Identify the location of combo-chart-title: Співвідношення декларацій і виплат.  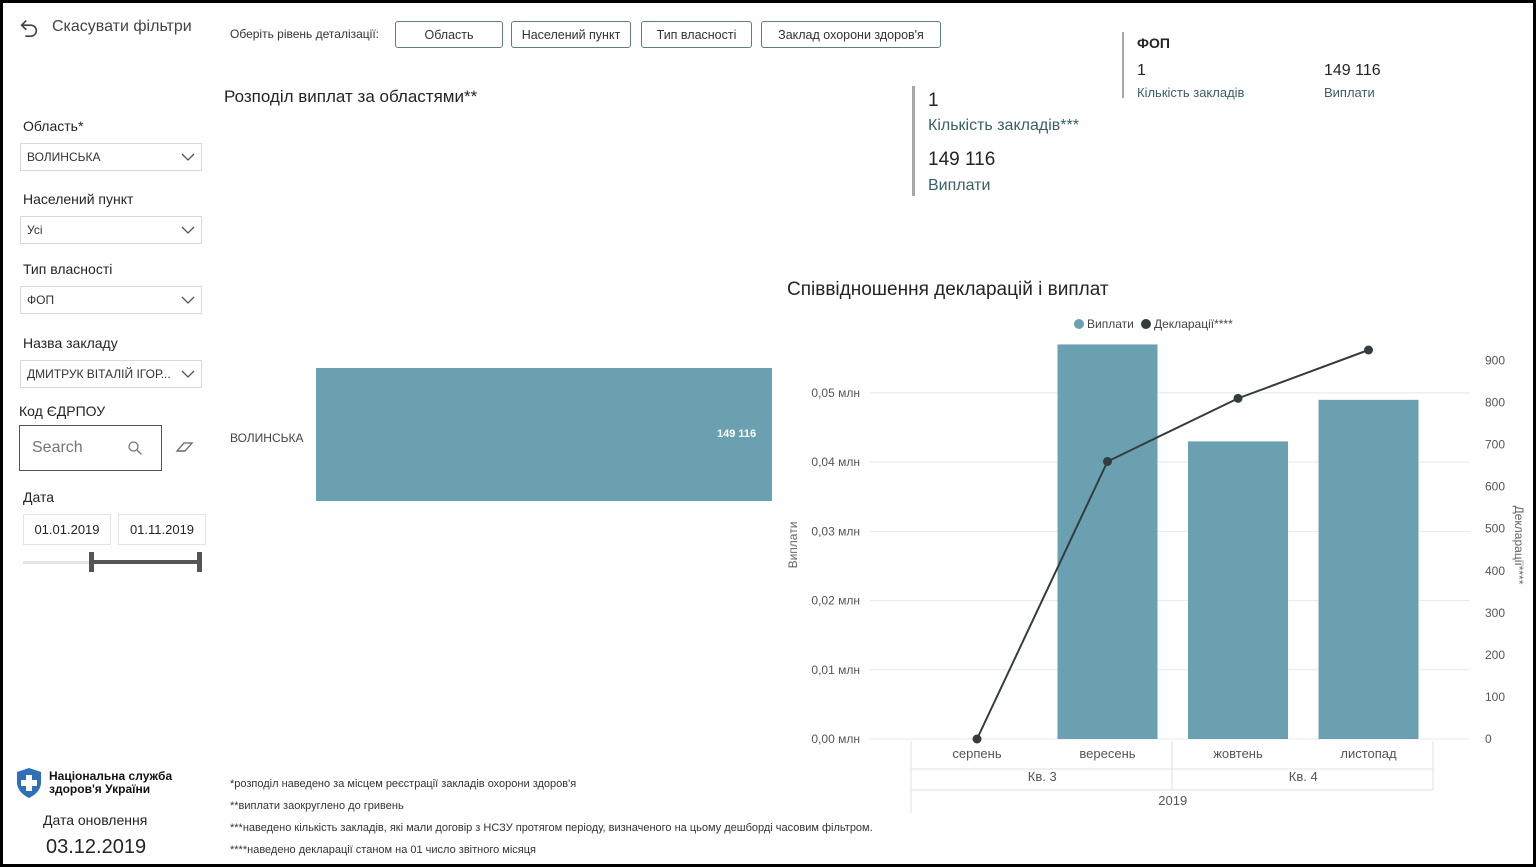
(948, 289).